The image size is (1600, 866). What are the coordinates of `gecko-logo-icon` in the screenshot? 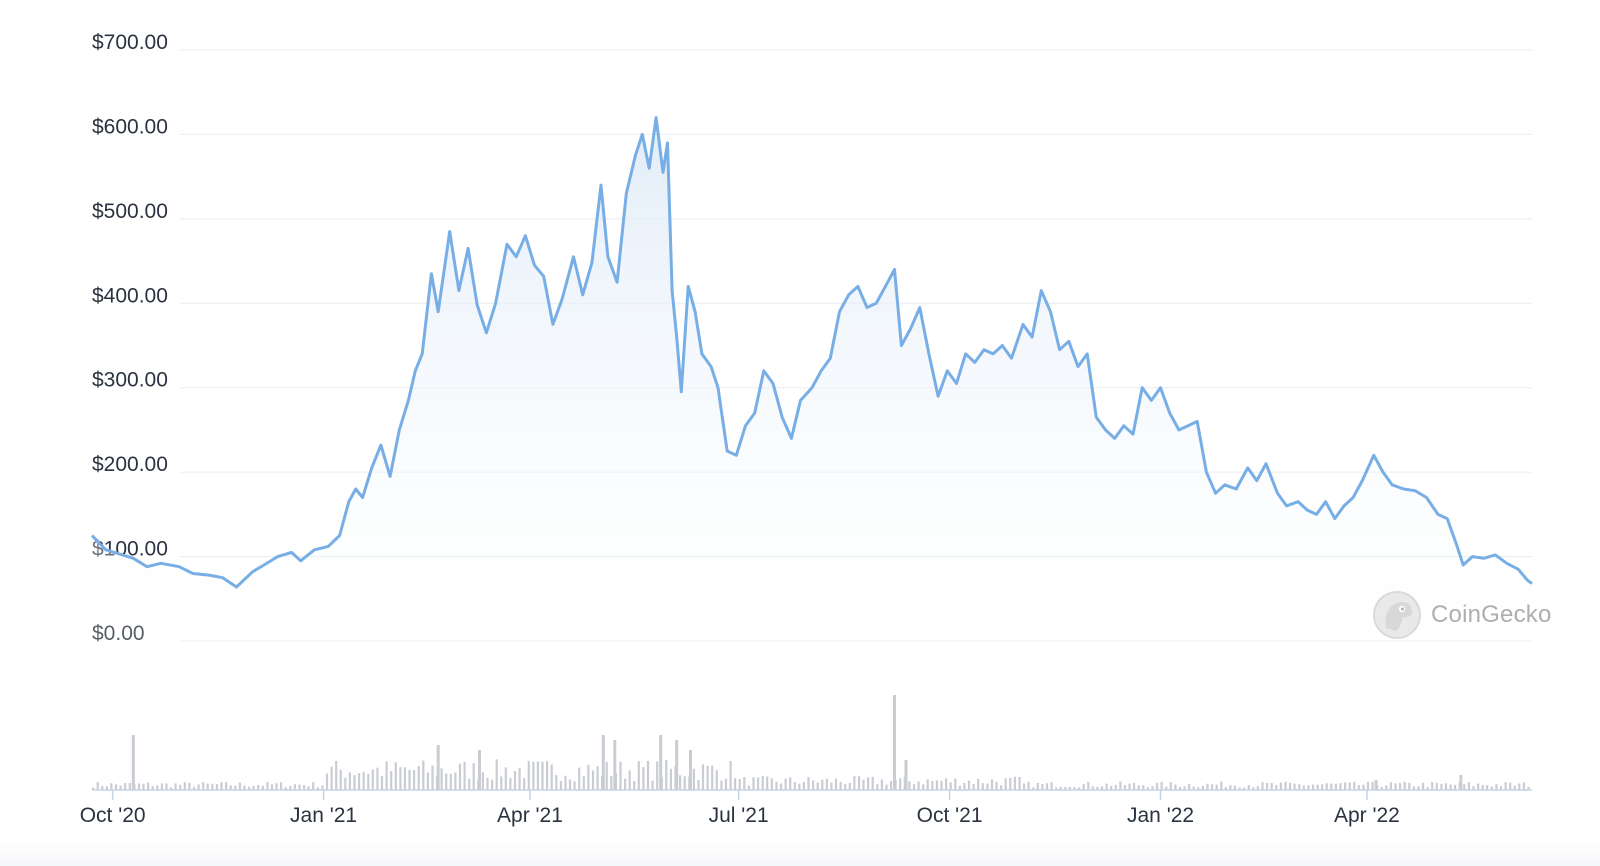 It's located at (1397, 615).